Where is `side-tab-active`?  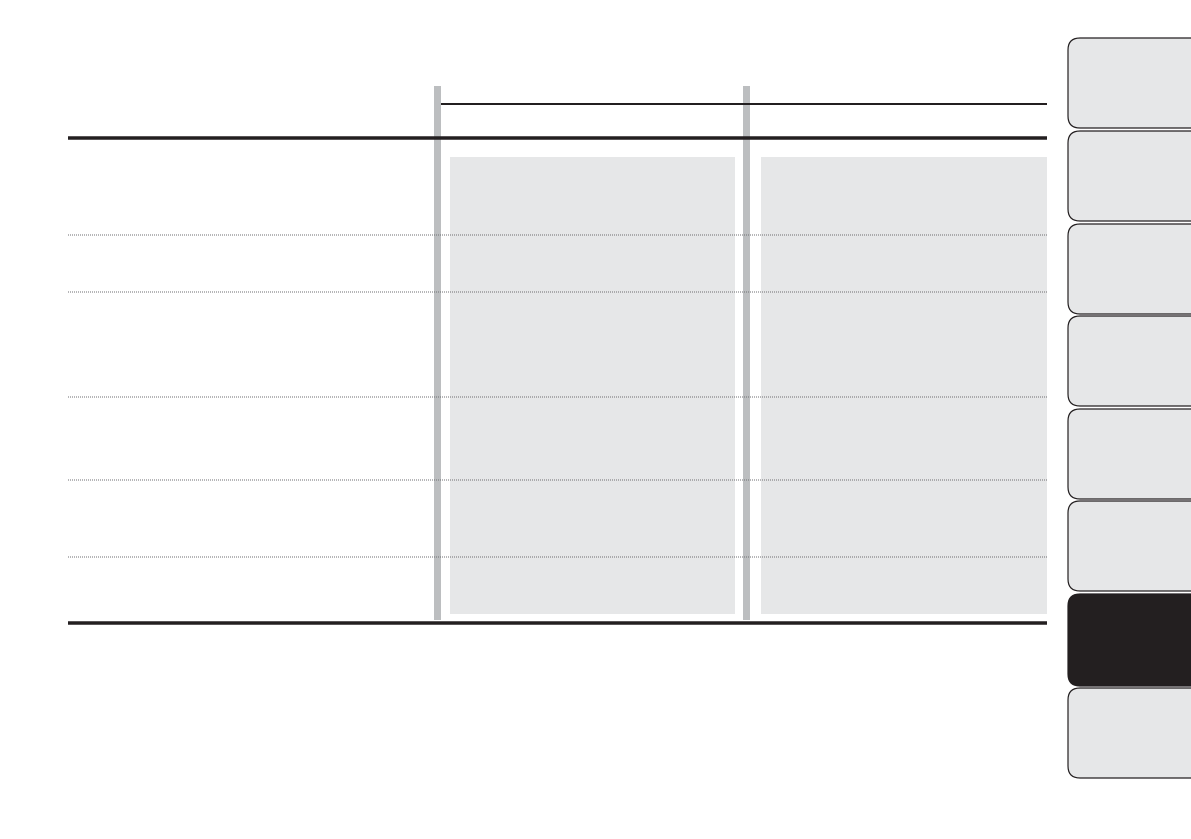 side-tab-active is located at coordinates (1129, 640).